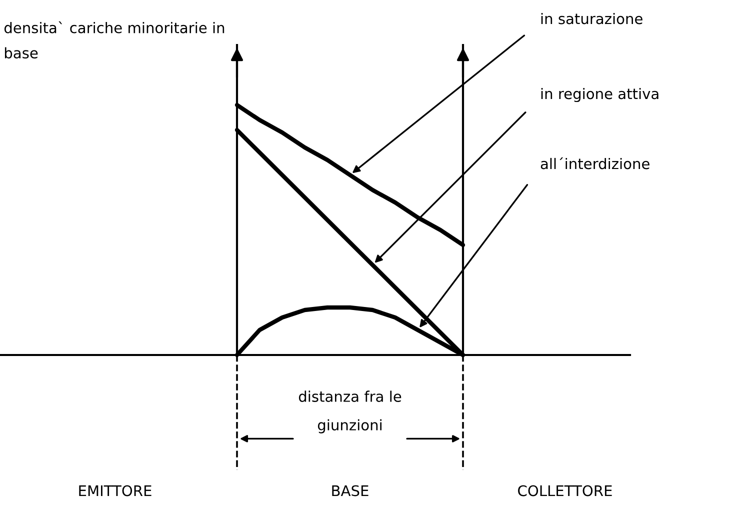 The height and width of the screenshot is (513, 731). Describe the element at coordinates (595, 163) in the screenshot. I see `text: all´interdizione` at that location.